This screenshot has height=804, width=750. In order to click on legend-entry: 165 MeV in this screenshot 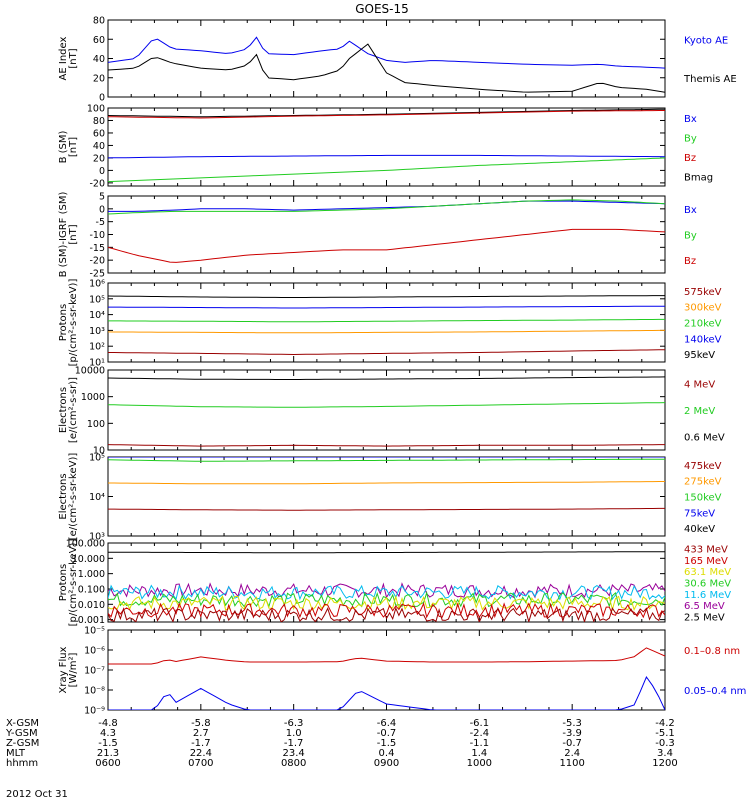, I will do `click(706, 561)`.